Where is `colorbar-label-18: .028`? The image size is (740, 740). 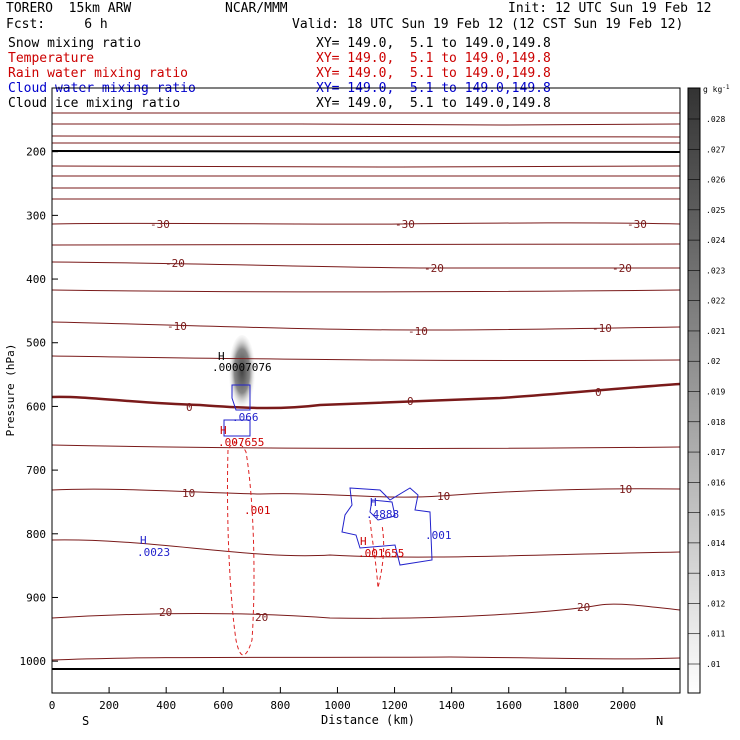
colorbar-label-18: .028 is located at coordinates (715, 119).